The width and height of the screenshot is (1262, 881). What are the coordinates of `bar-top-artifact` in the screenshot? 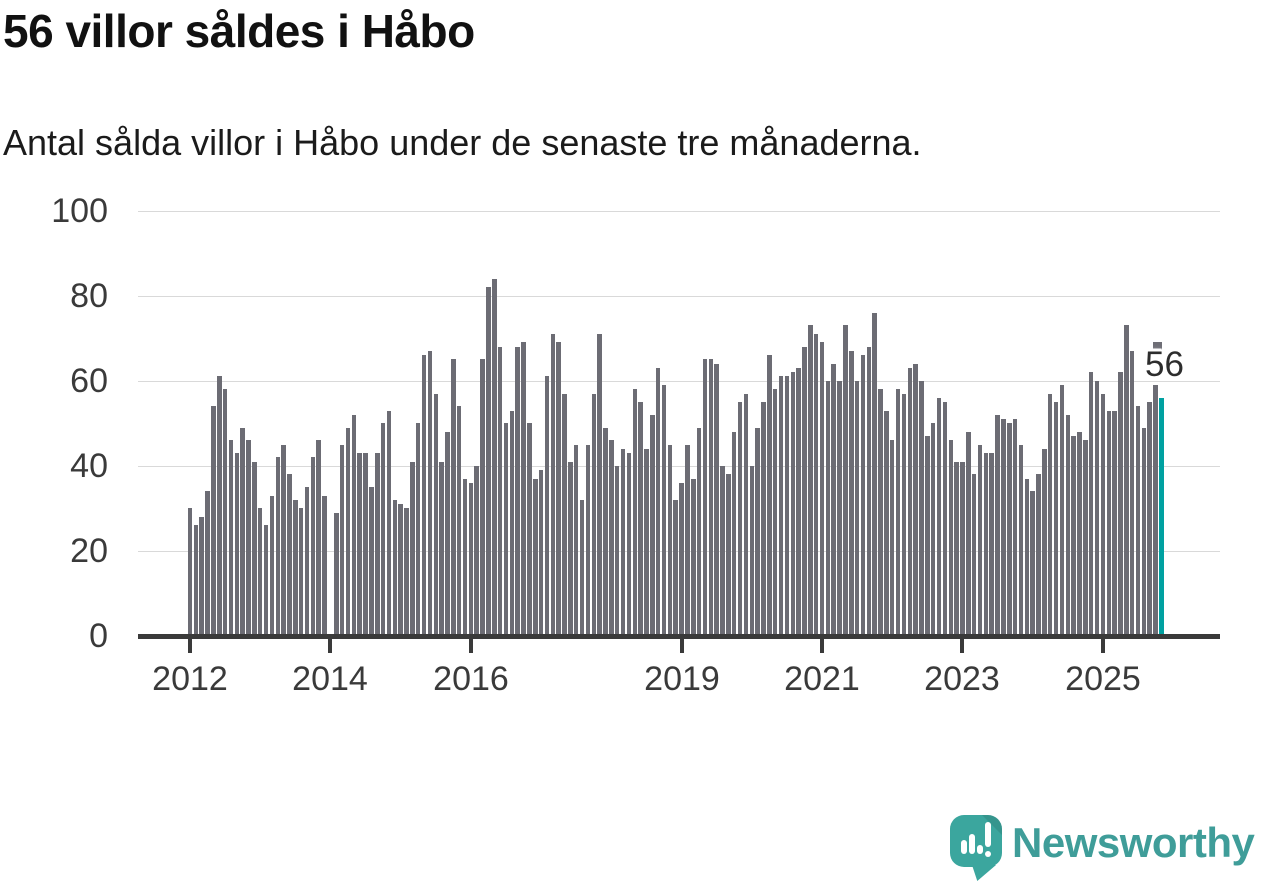 It's located at (1157, 346).